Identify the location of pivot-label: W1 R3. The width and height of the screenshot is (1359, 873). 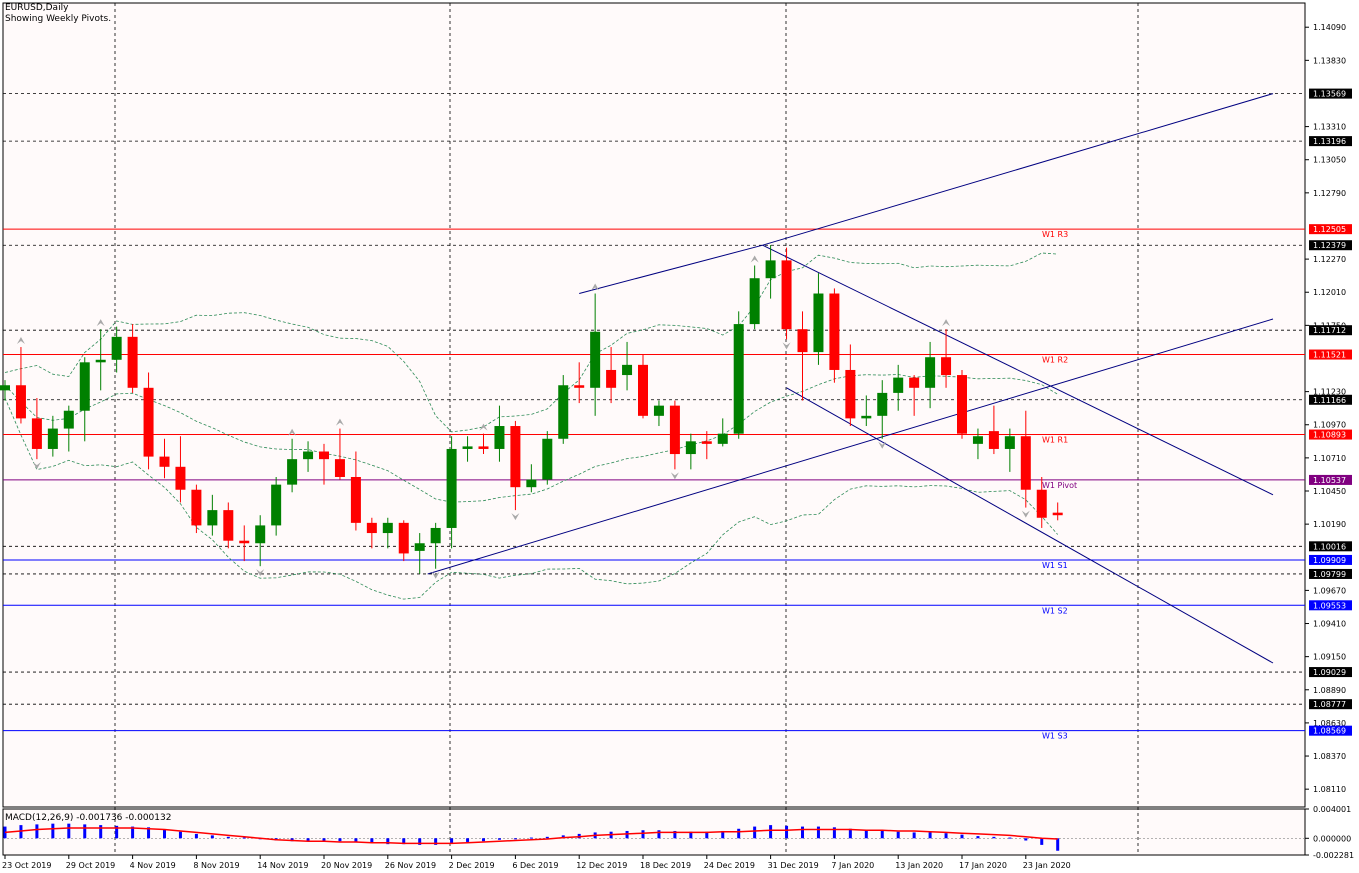
(1055, 234).